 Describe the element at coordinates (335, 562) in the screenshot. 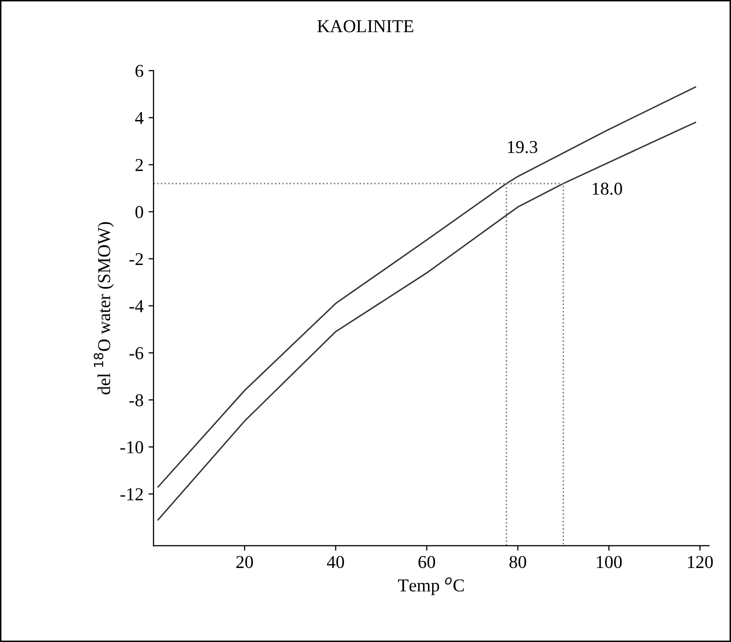

I see `x-tick-label: 40` at that location.